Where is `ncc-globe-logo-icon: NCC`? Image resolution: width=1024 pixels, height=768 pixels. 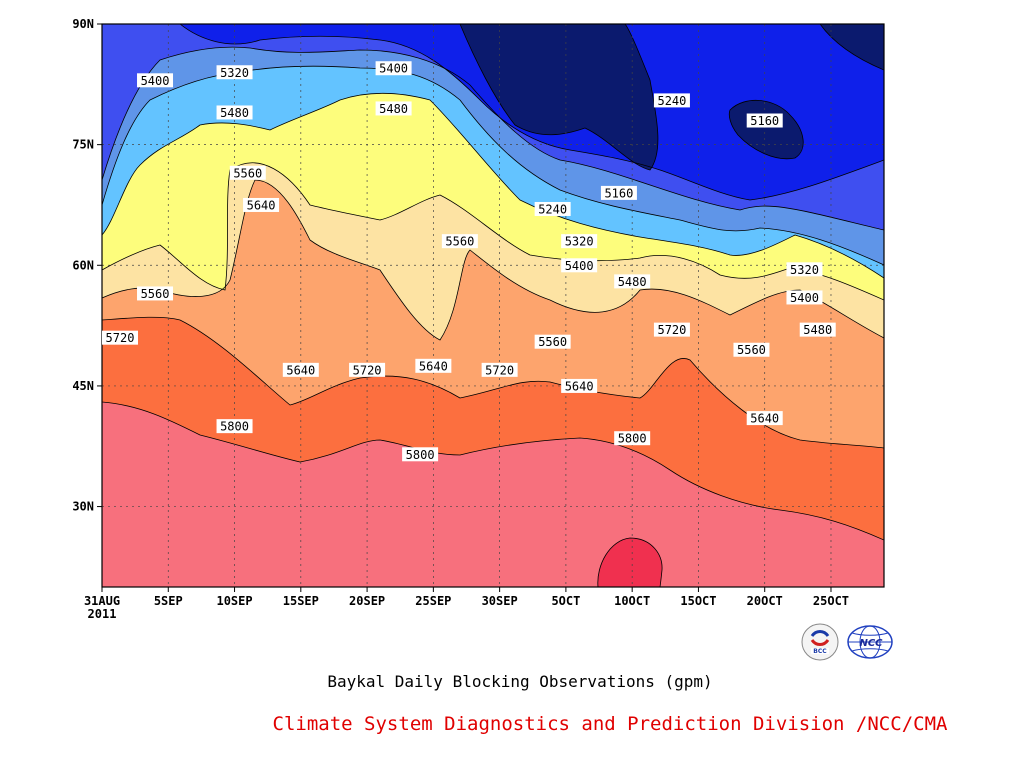 ncc-globe-logo-icon: NCC is located at coordinates (870, 642).